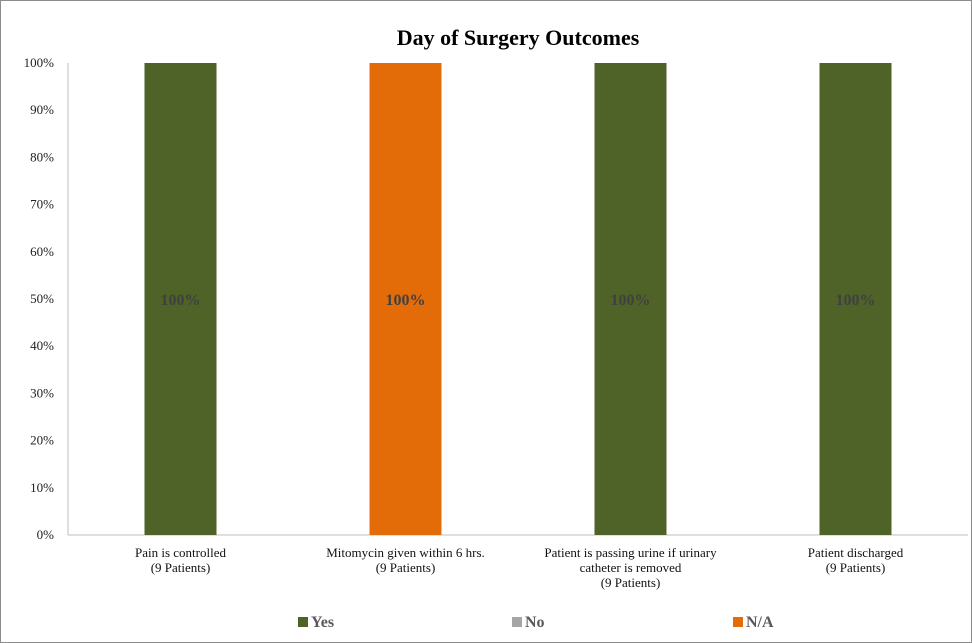 The image size is (972, 643). What do you see at coordinates (42, 392) in the screenshot?
I see `y-tick-label: 30%` at bounding box center [42, 392].